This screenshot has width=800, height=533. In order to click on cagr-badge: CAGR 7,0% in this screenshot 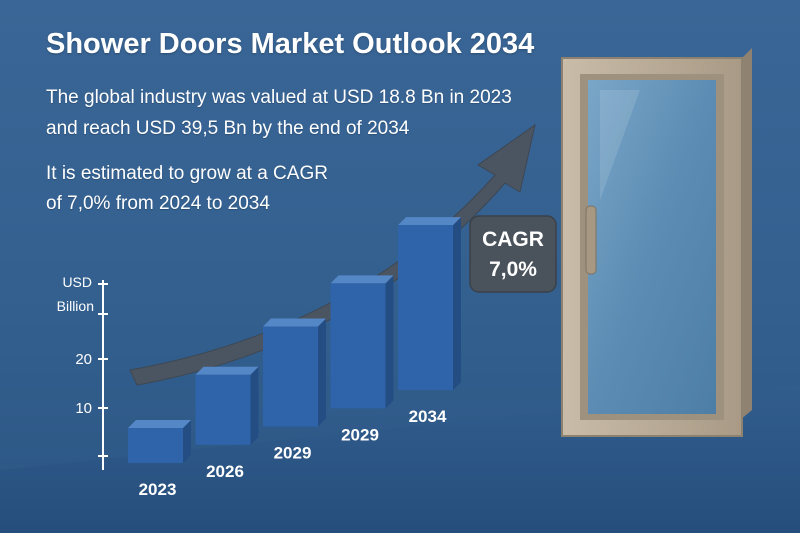, I will do `click(513, 254)`.